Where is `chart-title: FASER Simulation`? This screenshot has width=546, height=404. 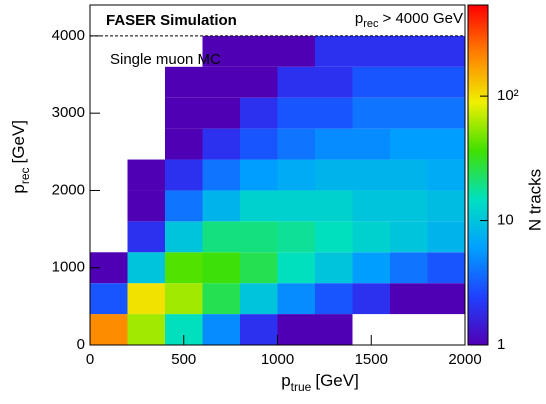
chart-title: FASER Simulation is located at coordinates (171, 20).